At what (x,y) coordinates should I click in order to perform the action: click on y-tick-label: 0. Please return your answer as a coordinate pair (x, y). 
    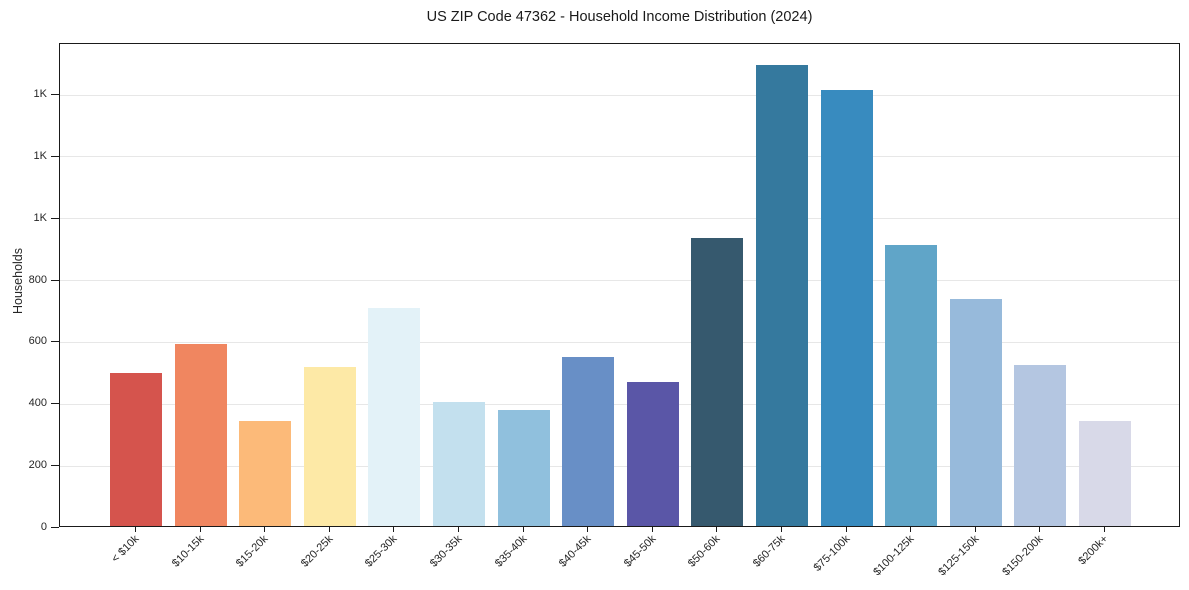
    Looking at the image, I should click on (43, 527).